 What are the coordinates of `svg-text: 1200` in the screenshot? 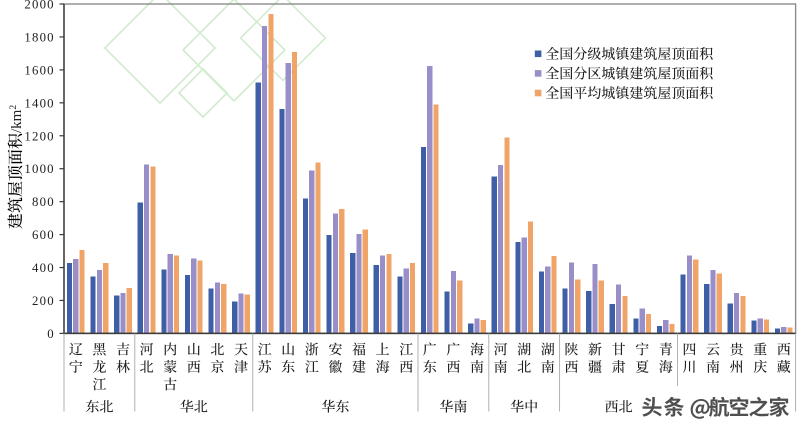 It's located at (39, 136).